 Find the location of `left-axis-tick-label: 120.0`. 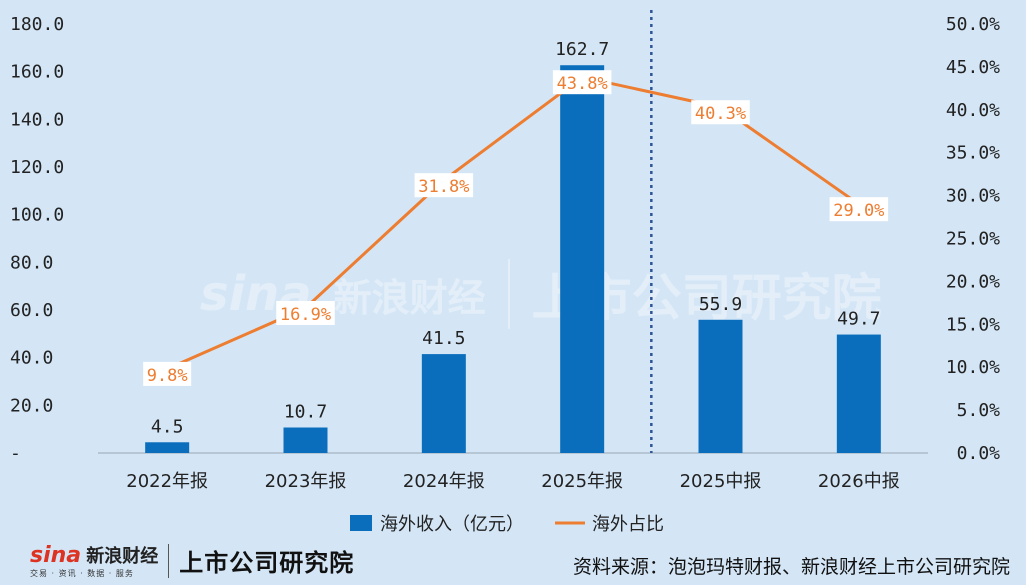

left-axis-tick-label: 120.0 is located at coordinates (37, 167).